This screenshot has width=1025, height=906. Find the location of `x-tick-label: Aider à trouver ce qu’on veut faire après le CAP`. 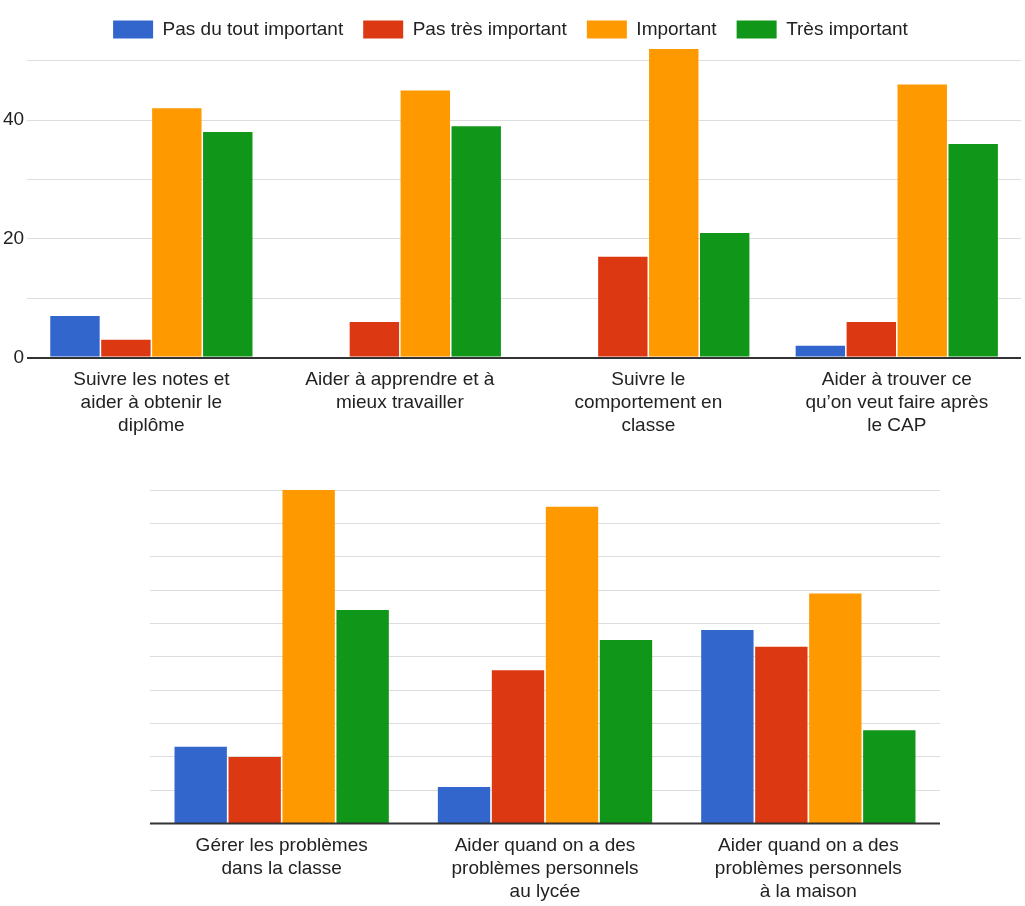

x-tick-label: Aider à trouver ce qu’on veut faire après le CAP is located at coordinates (897, 401).